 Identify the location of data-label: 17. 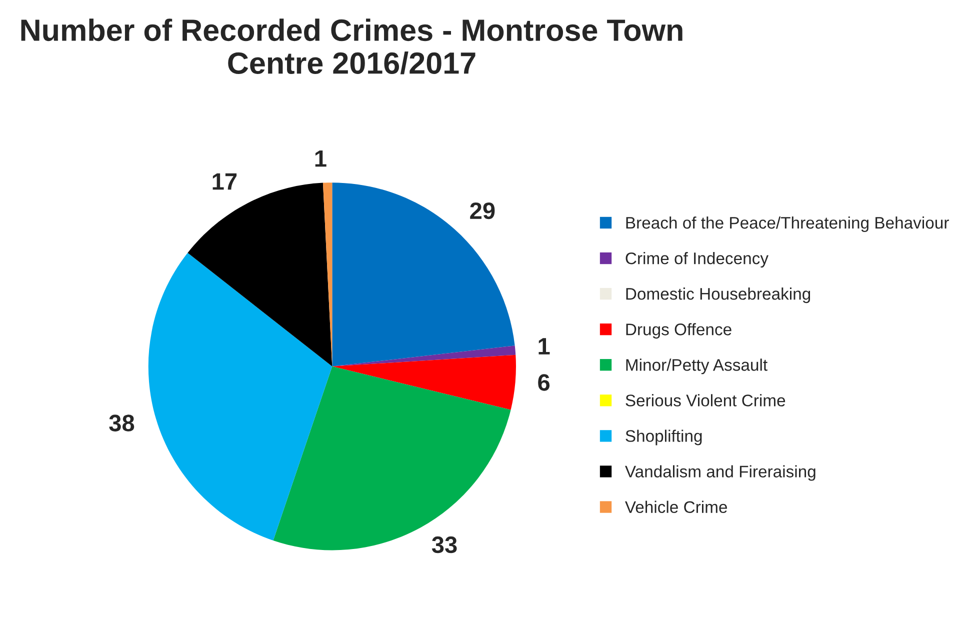
(224, 181).